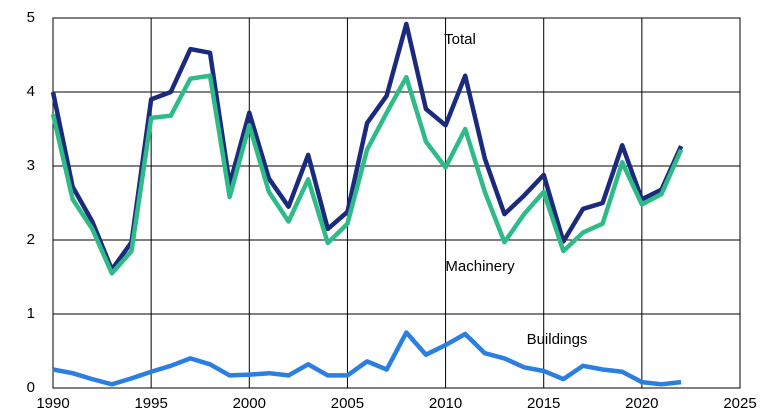  Describe the element at coordinates (249, 403) in the screenshot. I see `x-tick-label: 2000` at that location.